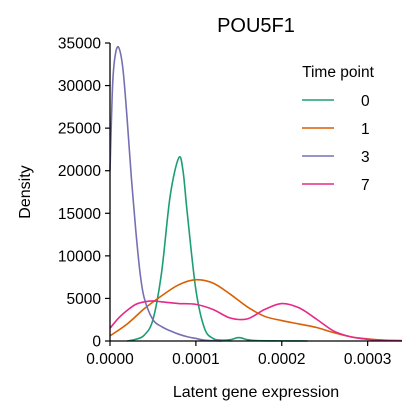  I want to click on x-tick-label: 0.0001, so click(195, 359).